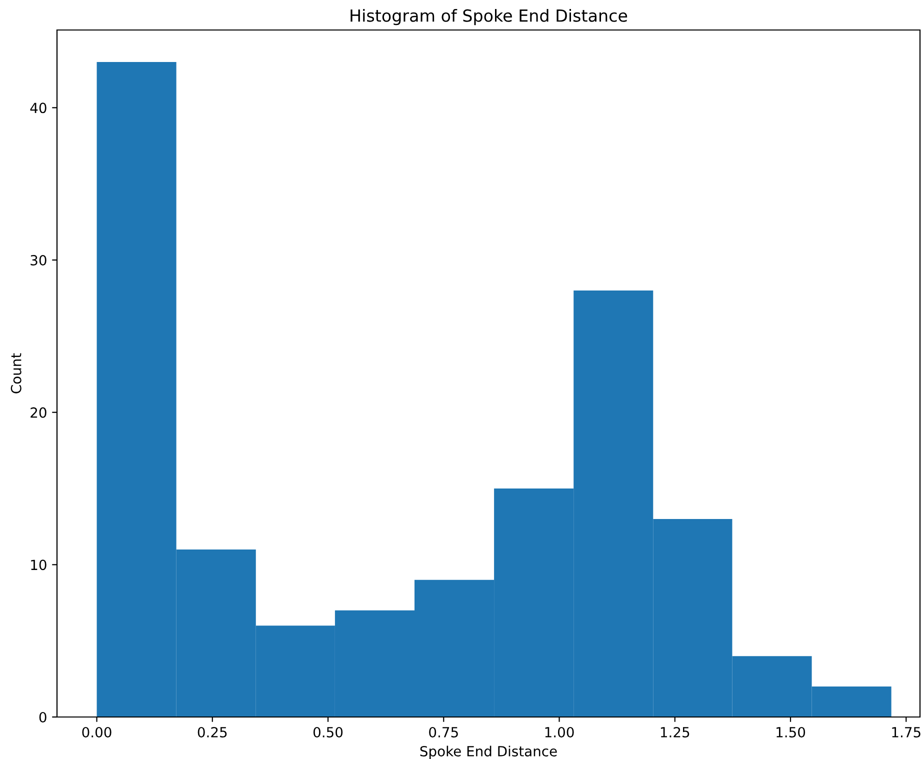 The width and height of the screenshot is (922, 759). What do you see at coordinates (443, 732) in the screenshot?
I see `x-tick-label: 0.75` at bounding box center [443, 732].